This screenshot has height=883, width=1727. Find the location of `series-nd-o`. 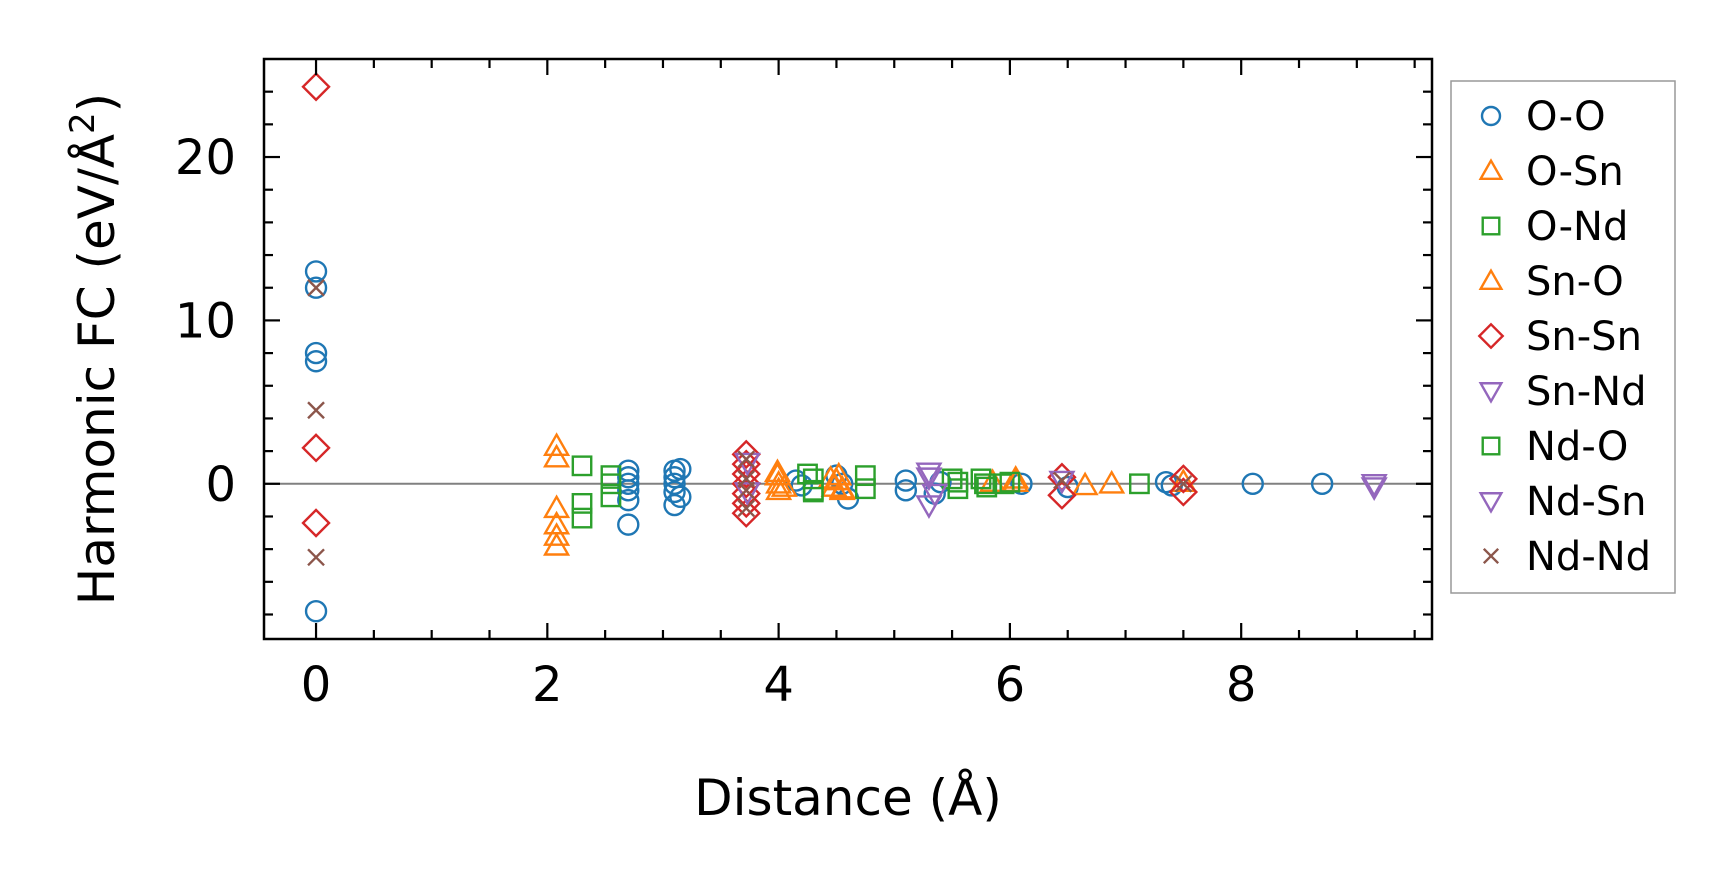

series-nd-o is located at coordinates (911, 485).